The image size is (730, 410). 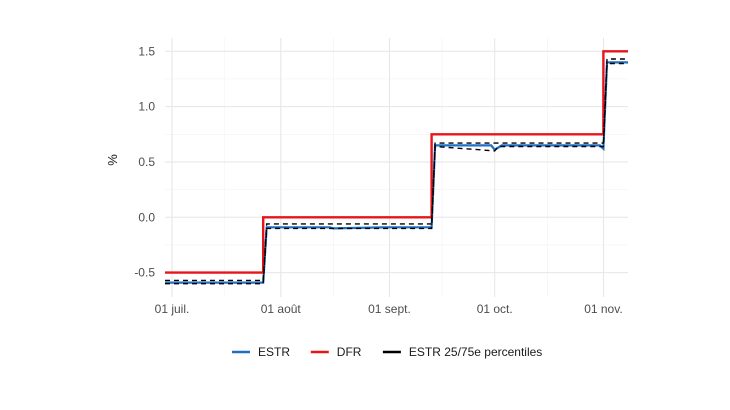 I want to click on x-tick-label: 01 nov., so click(x=603, y=309).